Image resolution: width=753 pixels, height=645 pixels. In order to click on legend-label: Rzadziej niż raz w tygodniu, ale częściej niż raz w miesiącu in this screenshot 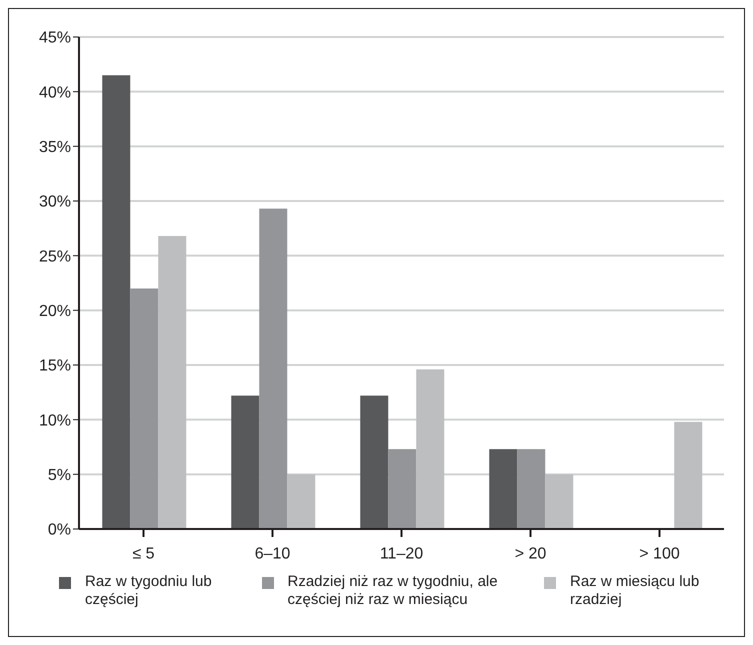, I will do `click(393, 591)`.